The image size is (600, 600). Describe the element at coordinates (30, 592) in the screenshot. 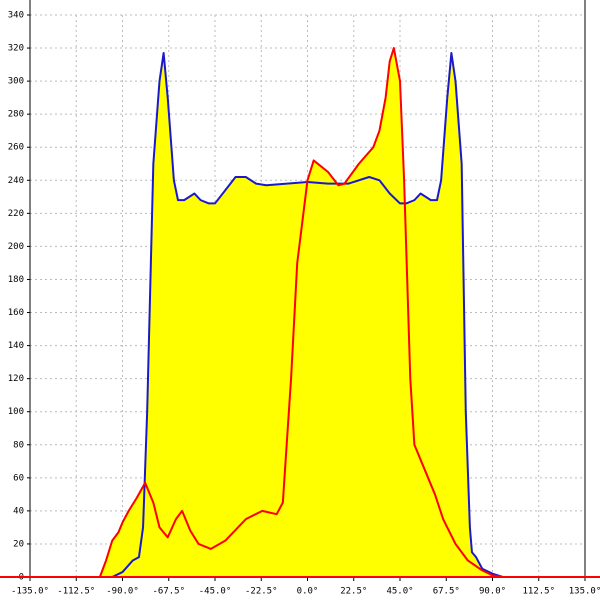

I see `x-tick-label: -135.0°` at that location.